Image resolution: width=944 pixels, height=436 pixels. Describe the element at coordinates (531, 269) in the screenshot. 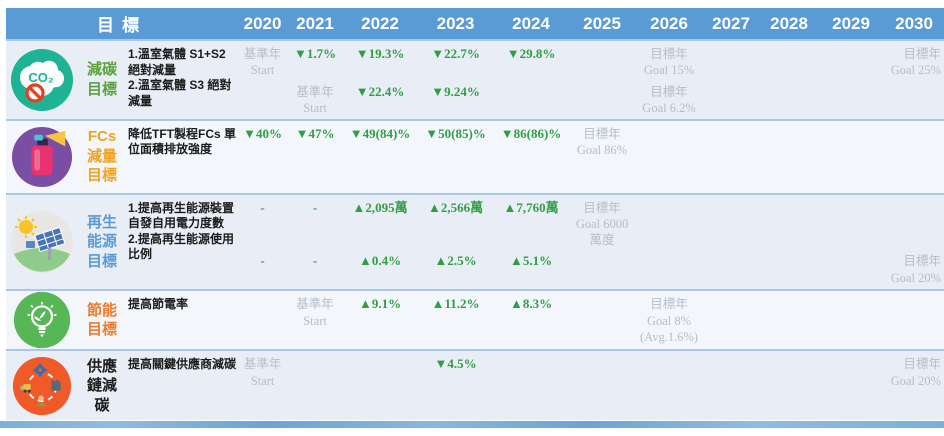

I see `value-cell: ▲5.1%` at that location.